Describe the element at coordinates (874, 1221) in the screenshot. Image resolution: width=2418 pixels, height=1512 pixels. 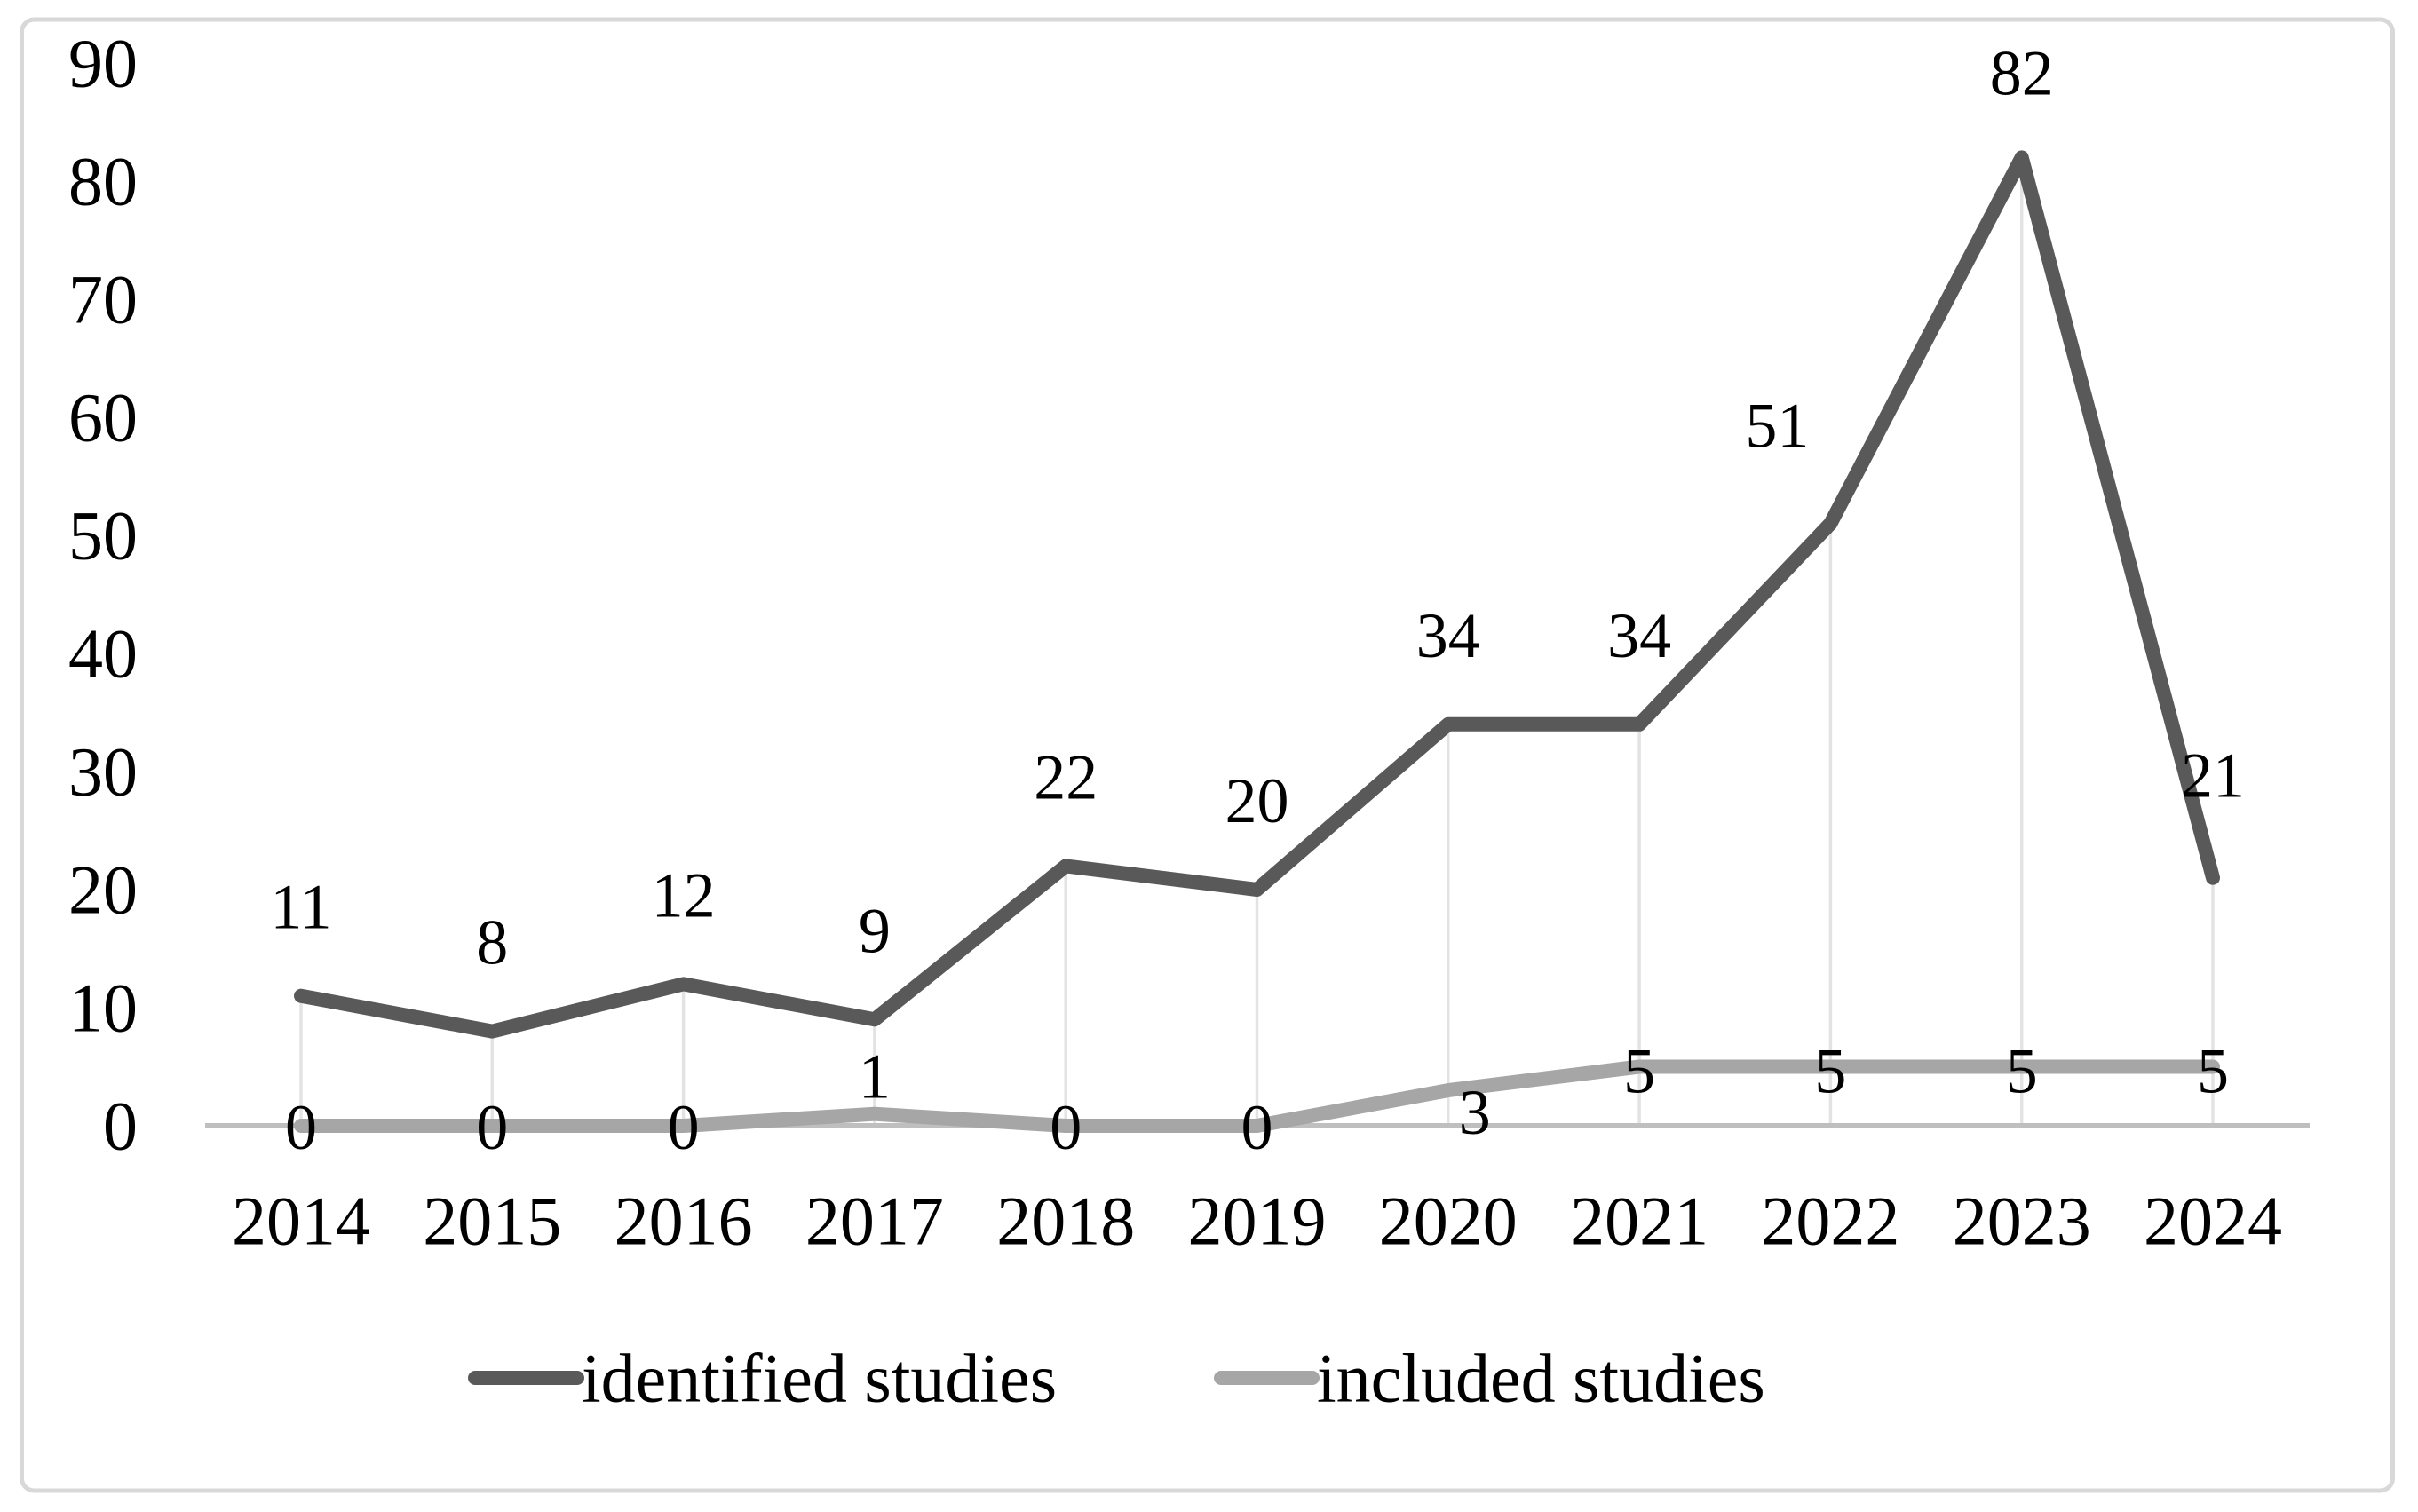
I see `x-tick-label: 2017` at that location.